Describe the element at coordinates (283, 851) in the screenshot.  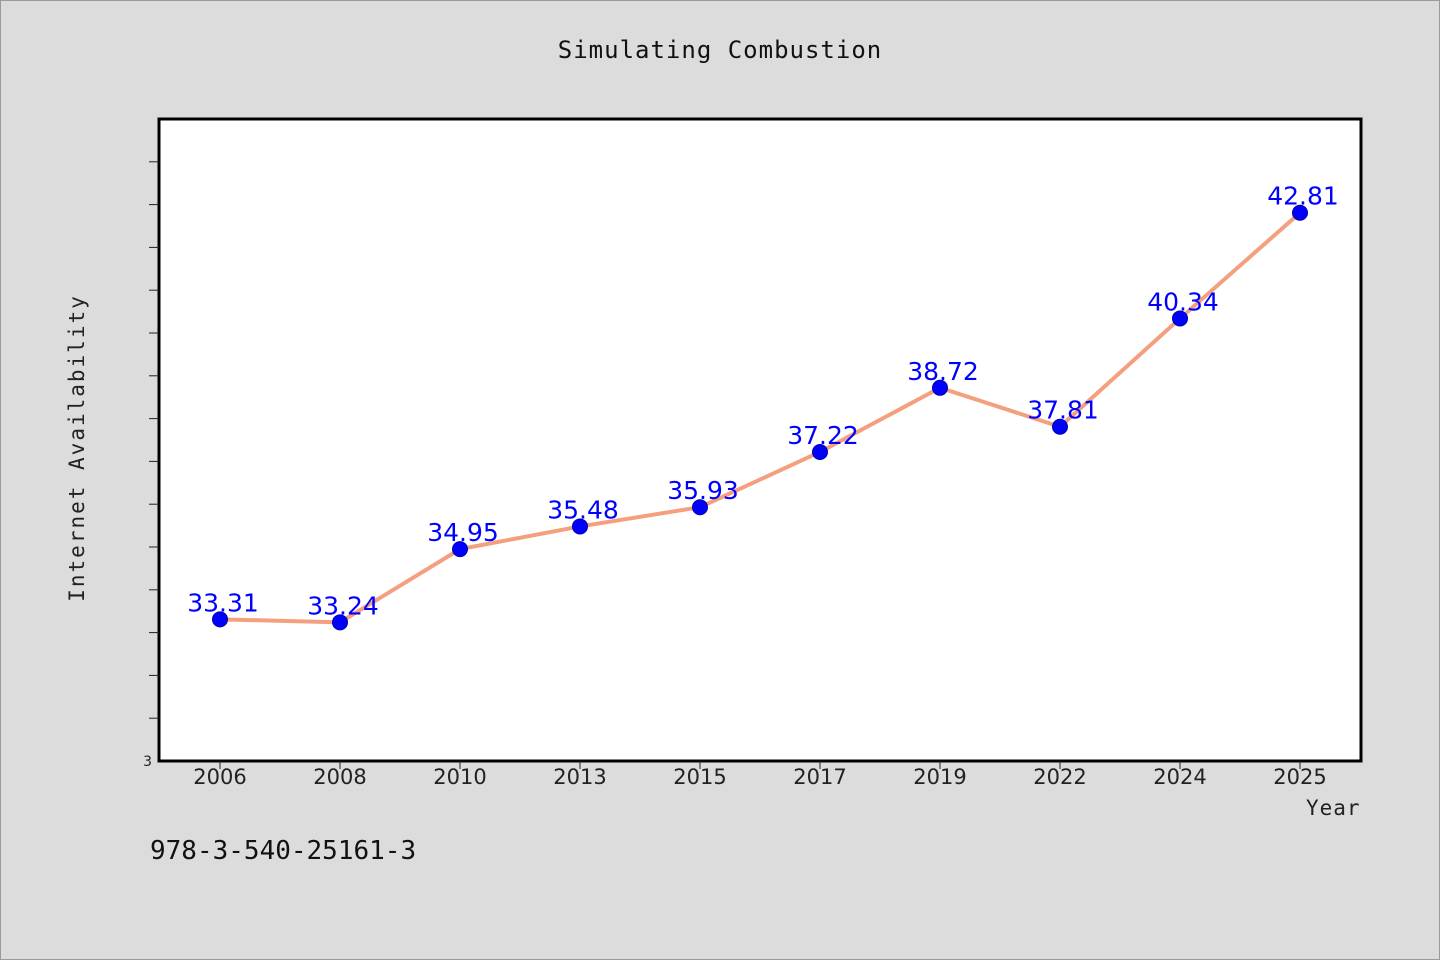
I see `footnote-isbn: 978-3-540-25161-3` at that location.